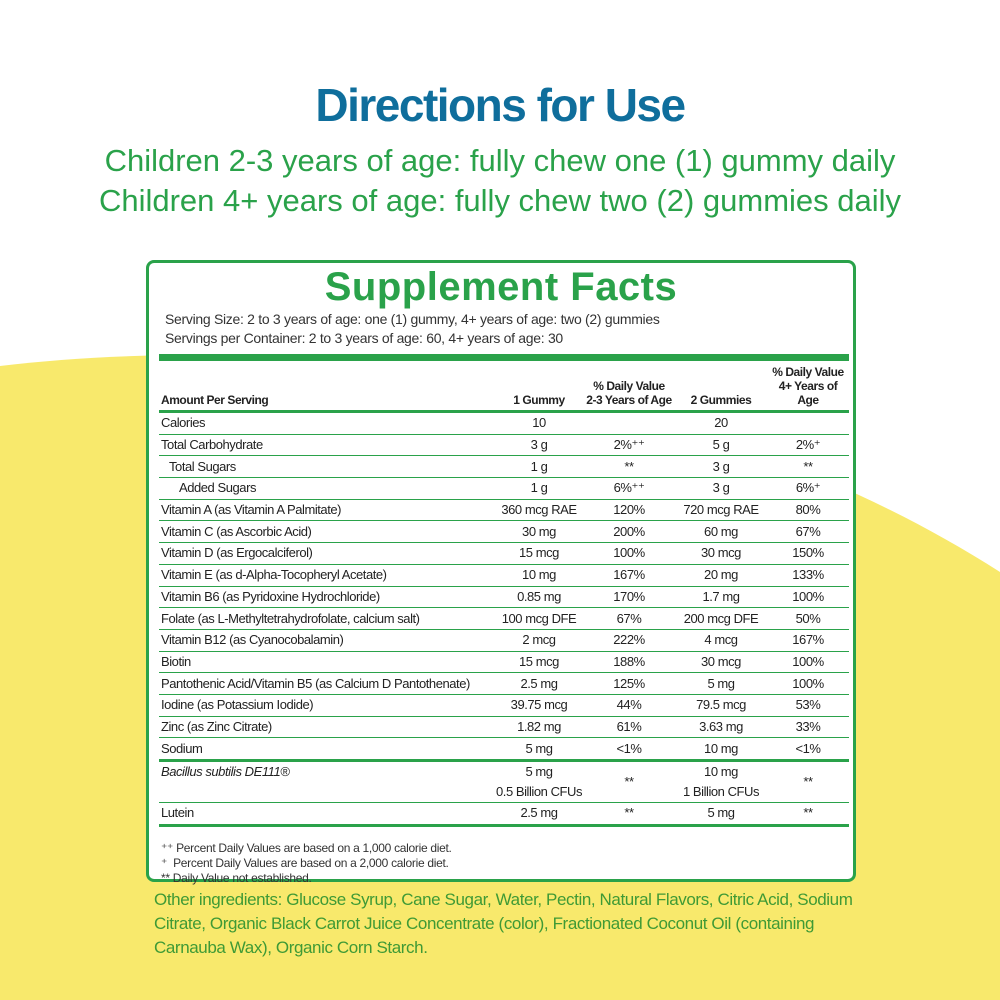 Image resolution: width=1000 pixels, height=1000 pixels. What do you see at coordinates (721, 618) in the screenshot?
I see `cell: 200 mcg DFE` at bounding box center [721, 618].